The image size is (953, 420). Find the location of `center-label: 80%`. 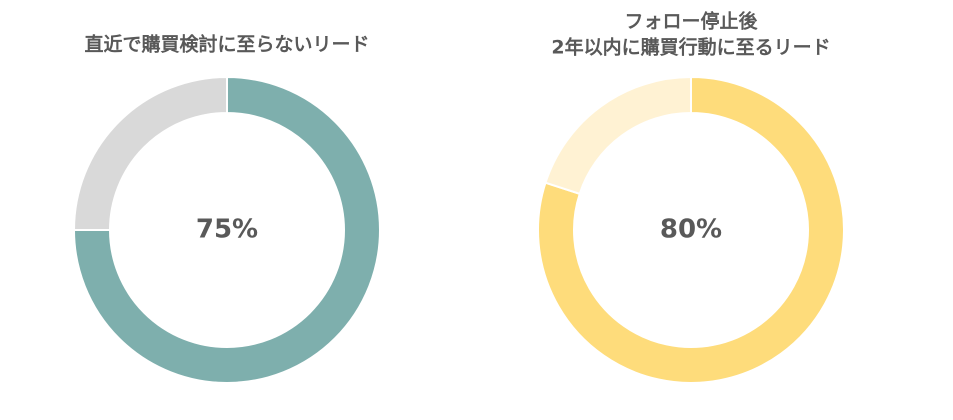

center-label: 80% is located at coordinates (691, 230).